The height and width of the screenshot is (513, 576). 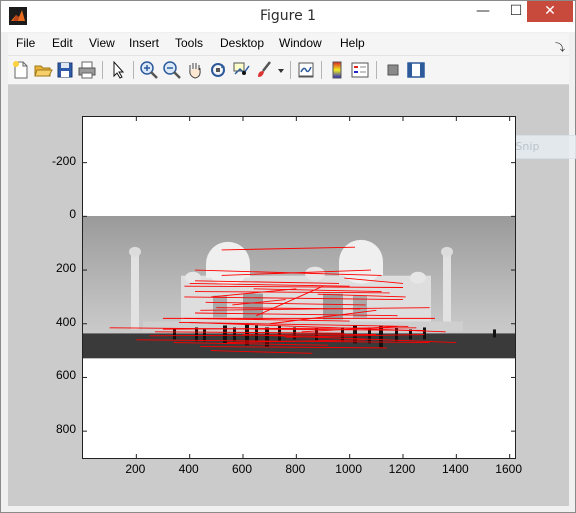 What do you see at coordinates (264, 70) in the screenshot?
I see `brush-icon` at bounding box center [264, 70].